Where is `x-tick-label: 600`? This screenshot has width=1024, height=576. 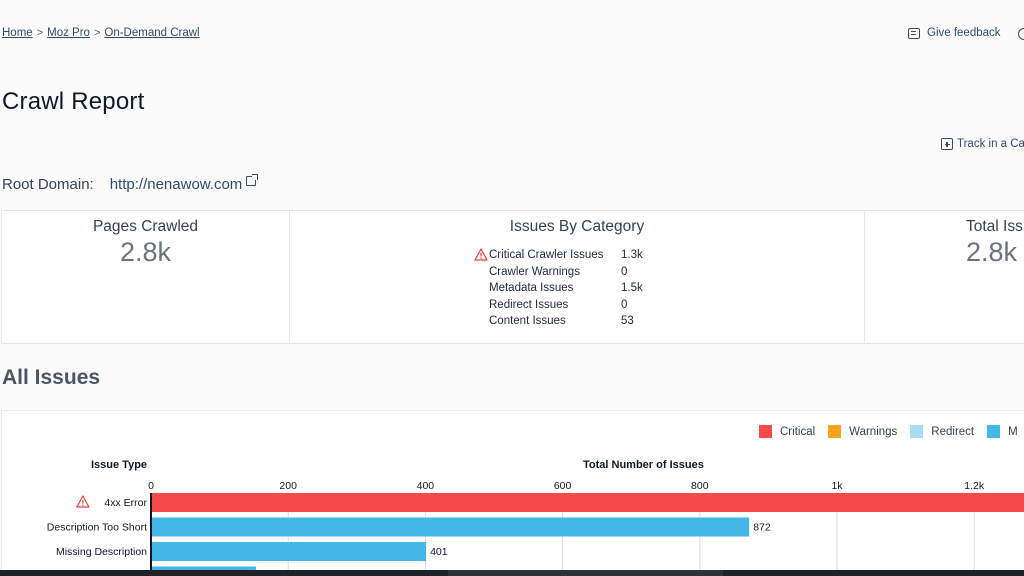
x-tick-label: 600 is located at coordinates (563, 486).